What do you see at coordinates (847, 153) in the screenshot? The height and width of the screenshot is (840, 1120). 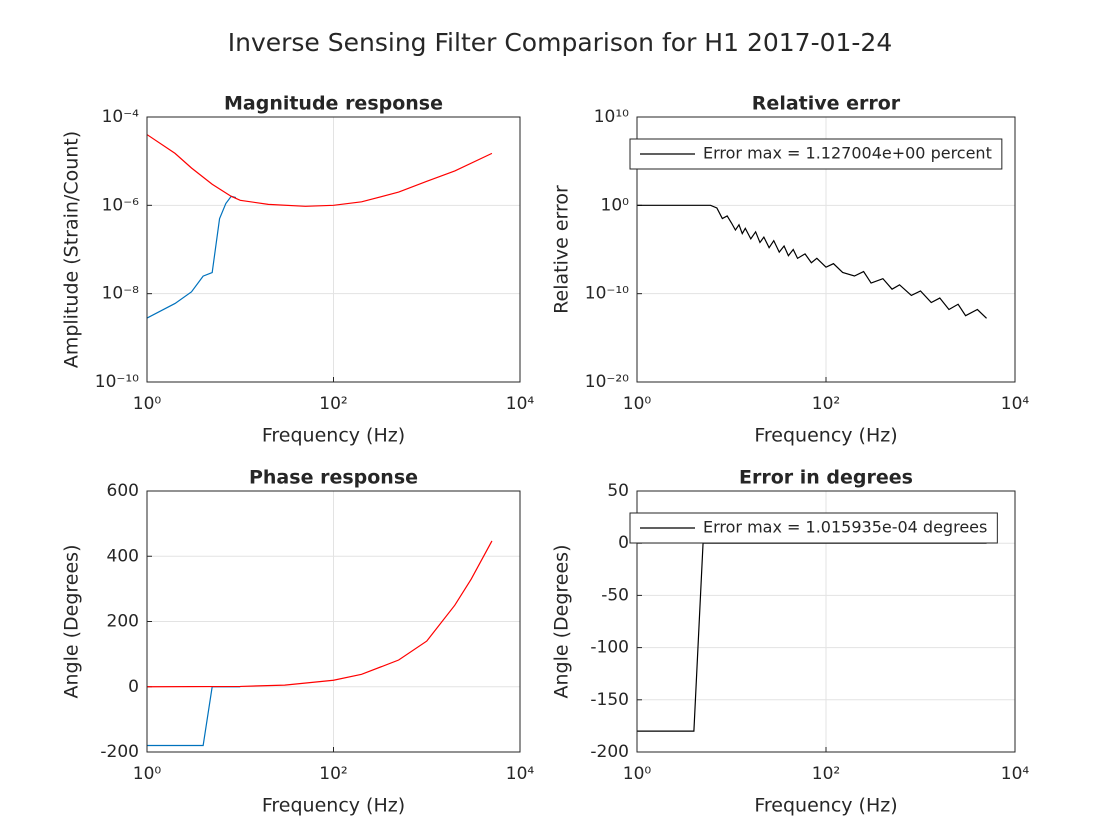 I see `legend-label: Error max = 1.127004e+00 percent` at bounding box center [847, 153].